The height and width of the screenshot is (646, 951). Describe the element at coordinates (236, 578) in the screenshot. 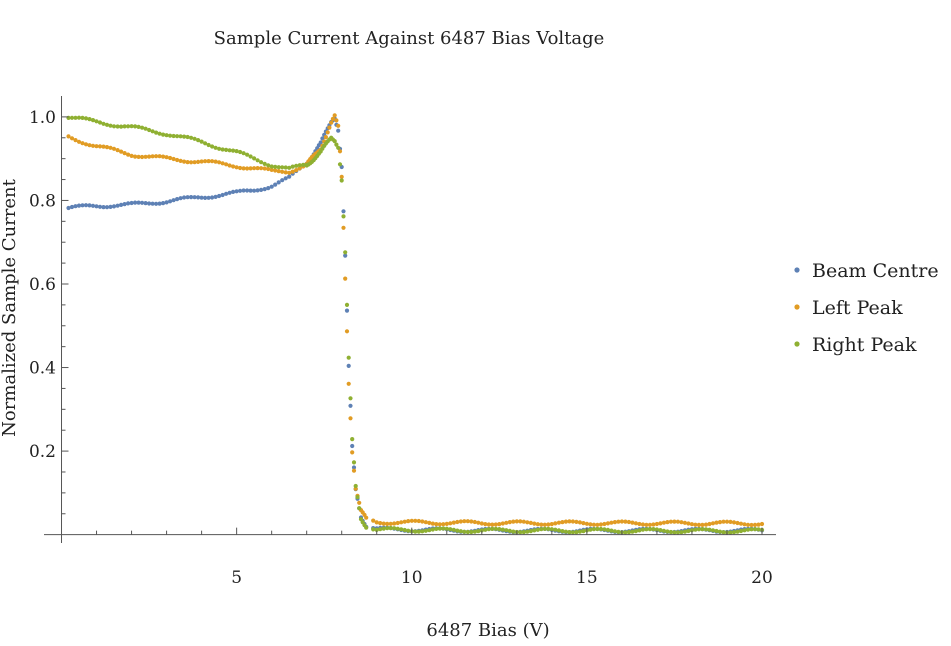

I see `x-tick-label: 5` at that location.